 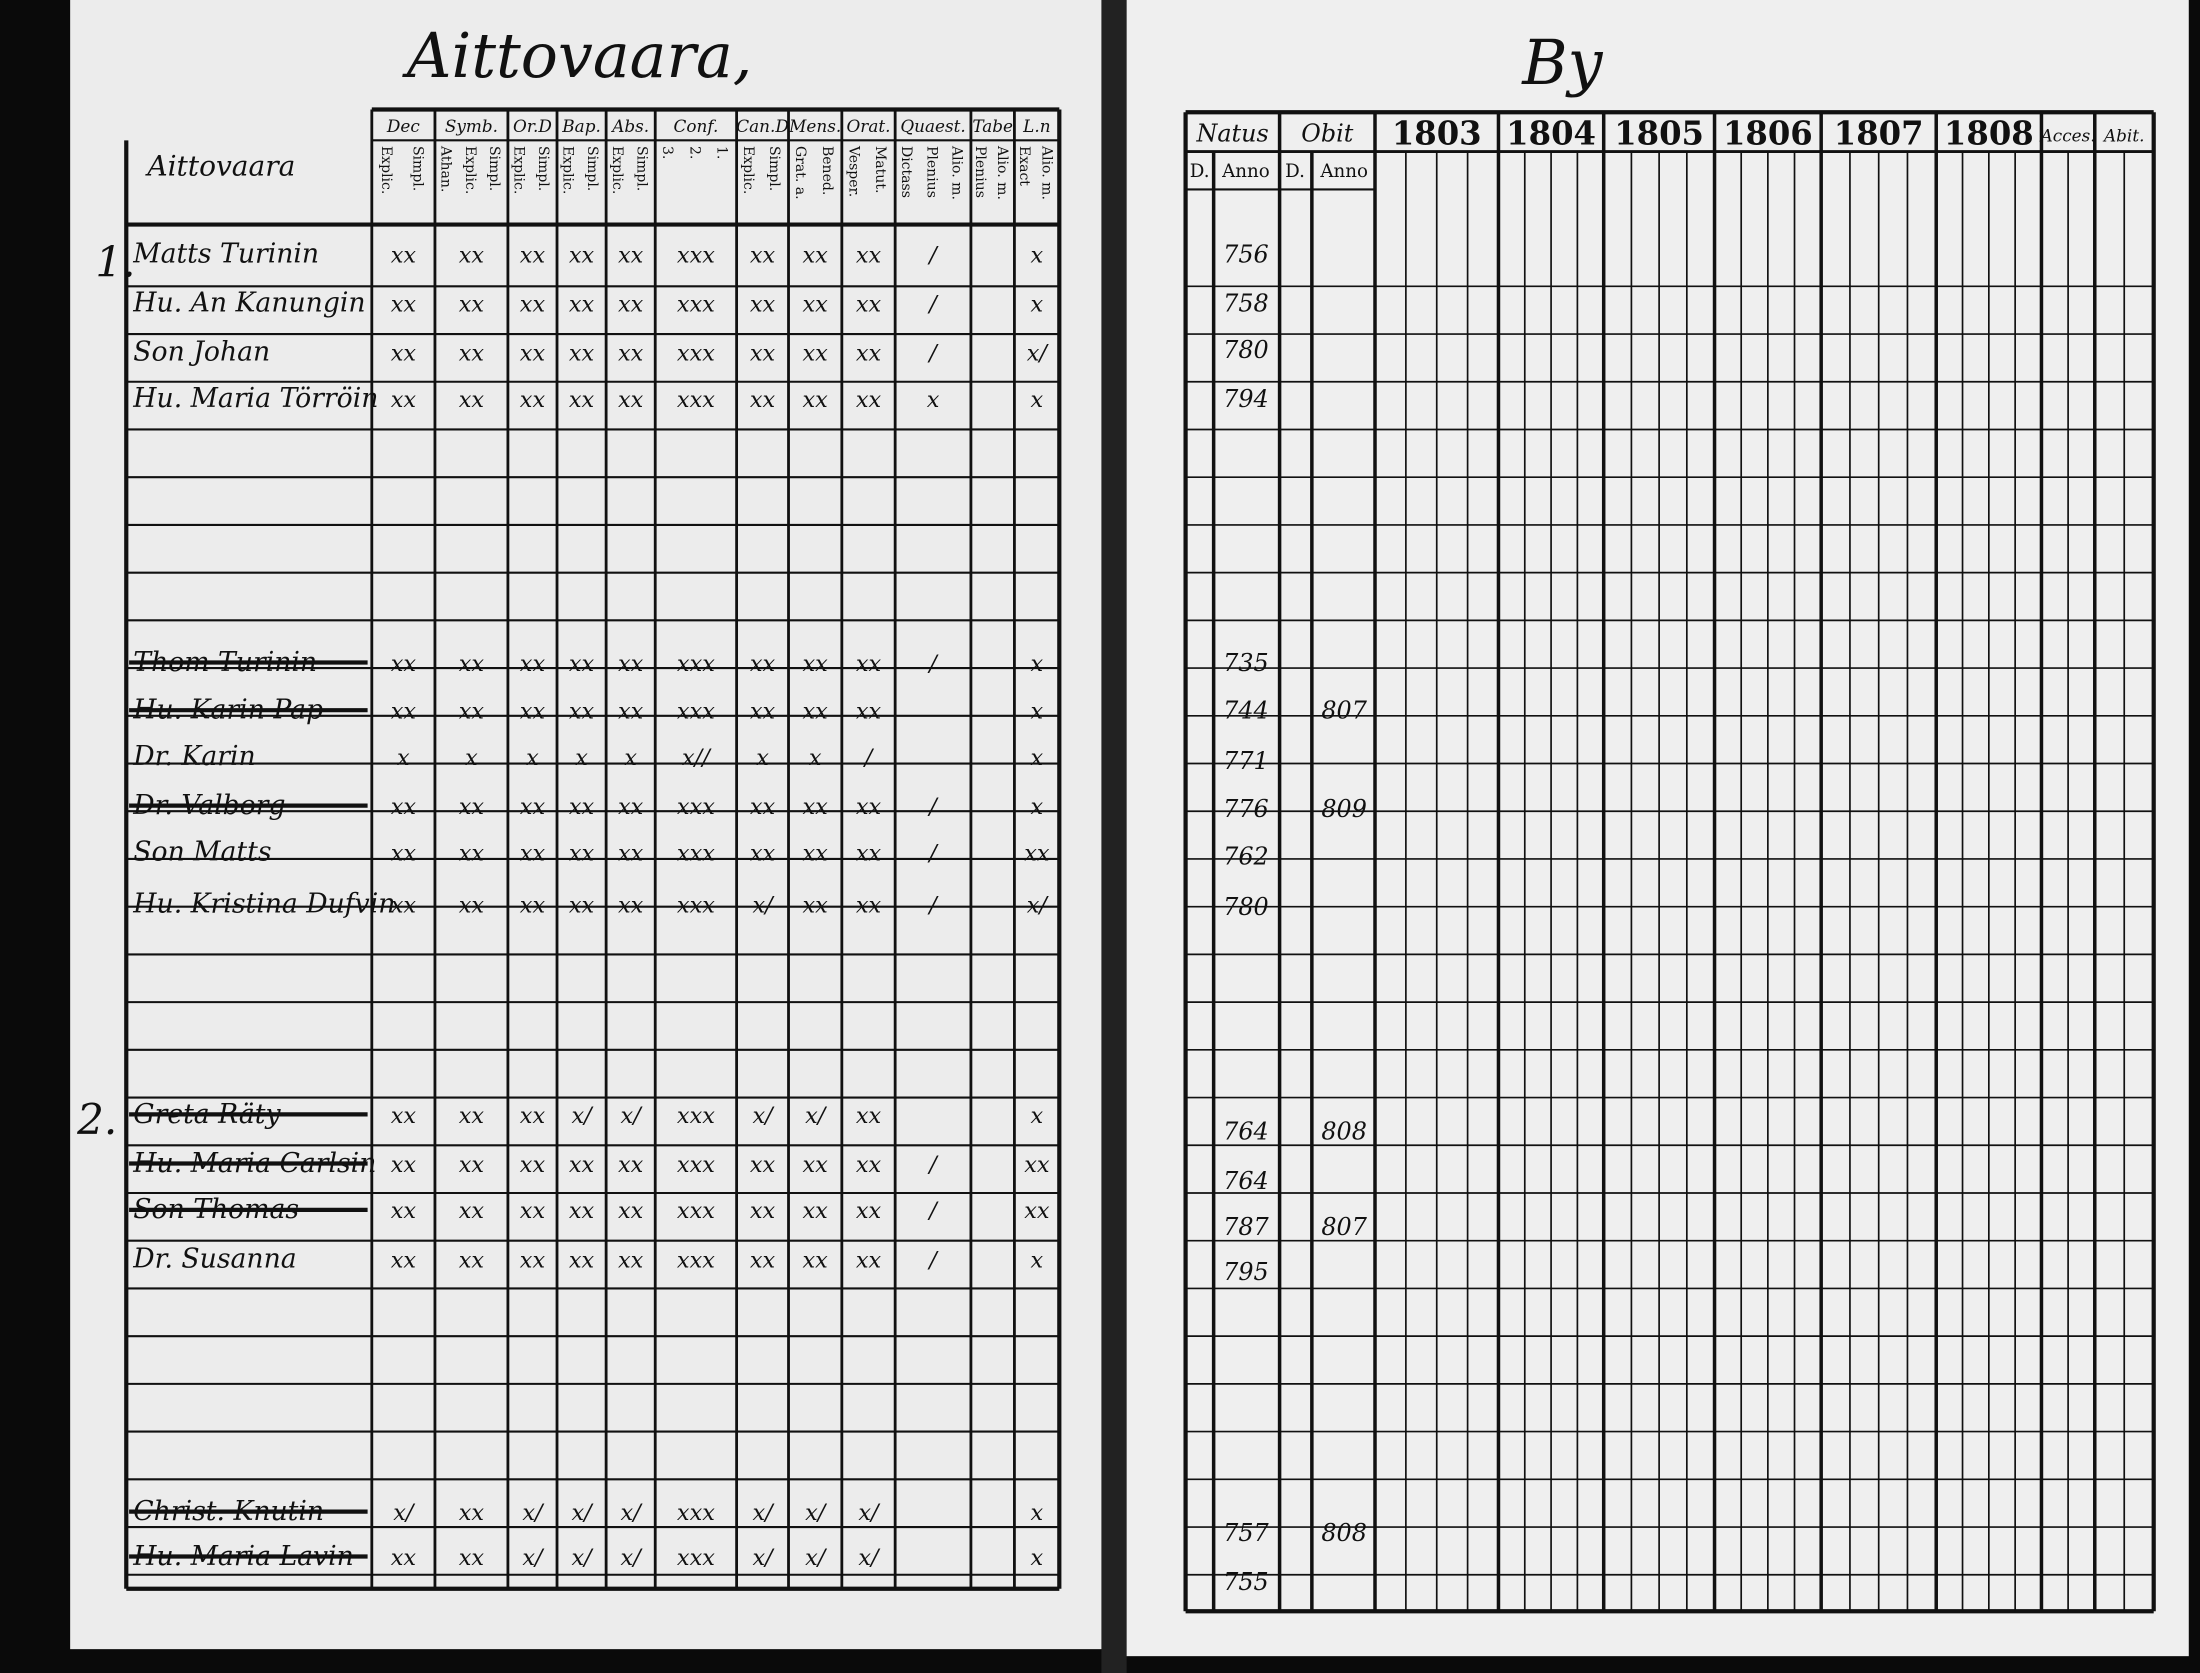 I want to click on obit-header: Obit, so click(x=1327, y=134).